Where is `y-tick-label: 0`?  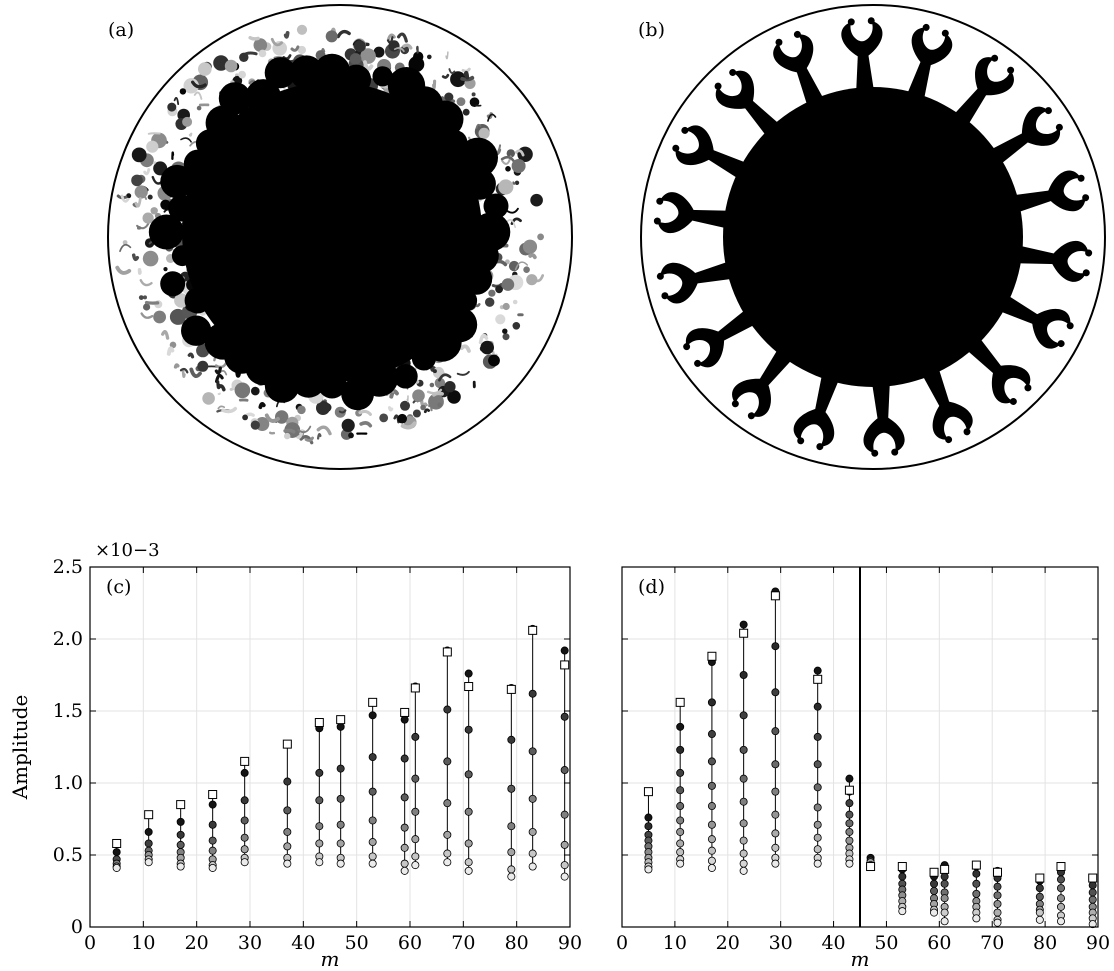 y-tick-label: 0 is located at coordinates (77, 927).